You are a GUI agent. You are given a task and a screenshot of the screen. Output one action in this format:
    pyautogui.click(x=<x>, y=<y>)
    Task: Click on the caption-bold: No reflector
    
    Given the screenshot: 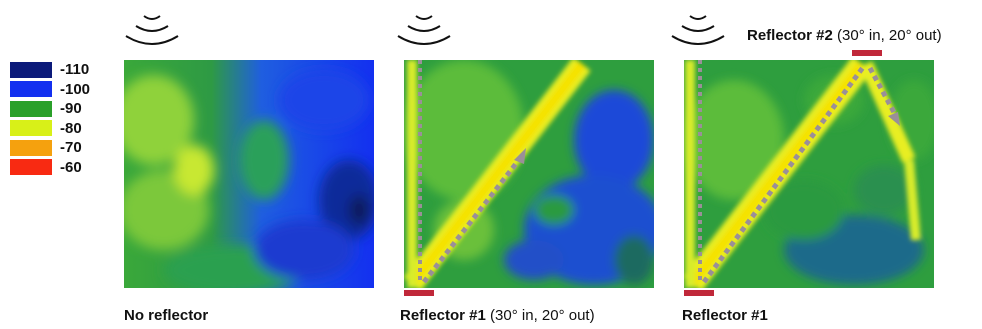 What is the action you would take?
    pyautogui.click(x=166, y=315)
    